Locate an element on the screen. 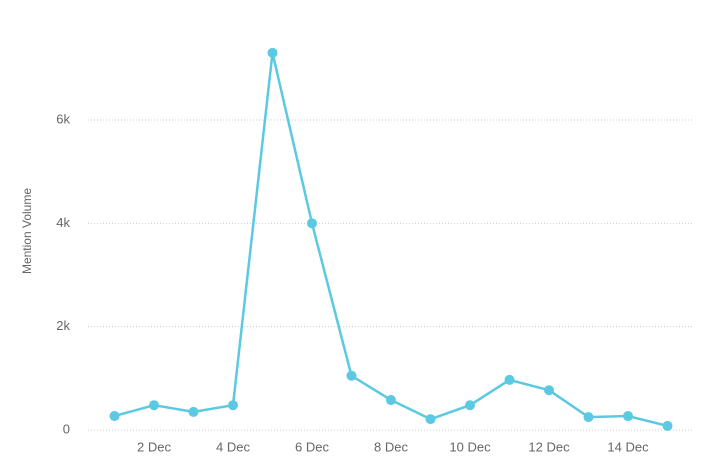  y-tick-label: 6k is located at coordinates (63, 118).